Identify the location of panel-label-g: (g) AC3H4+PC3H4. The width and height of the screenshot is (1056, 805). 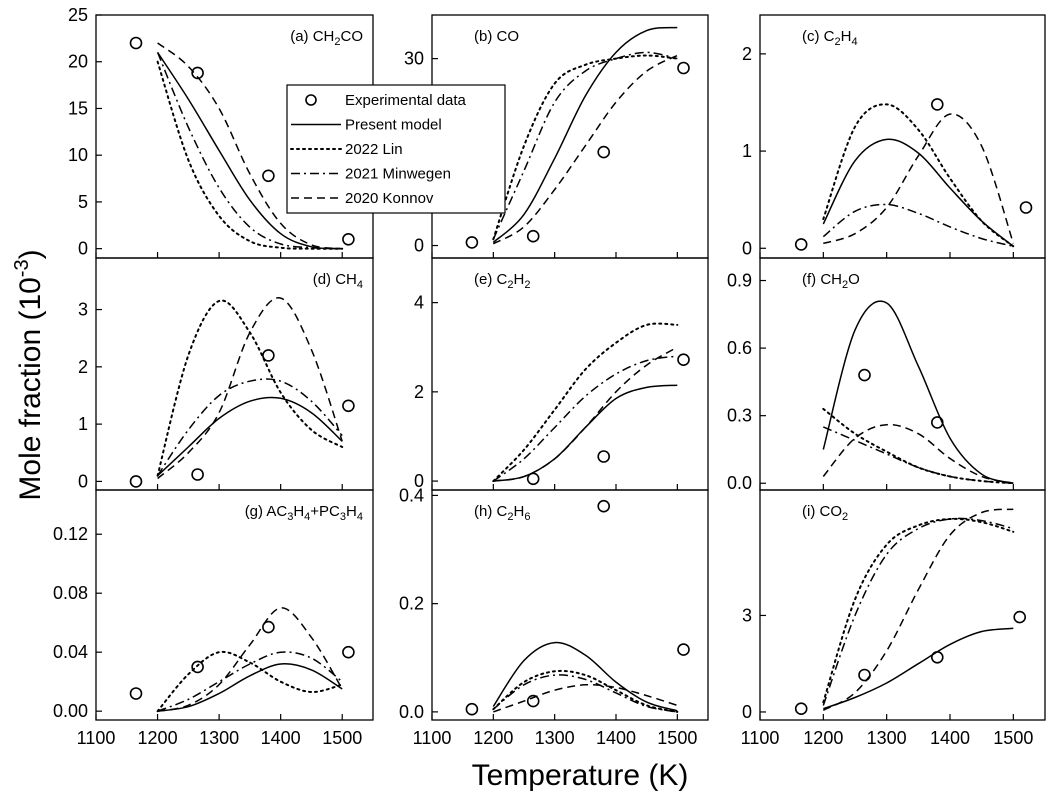
(304, 513).